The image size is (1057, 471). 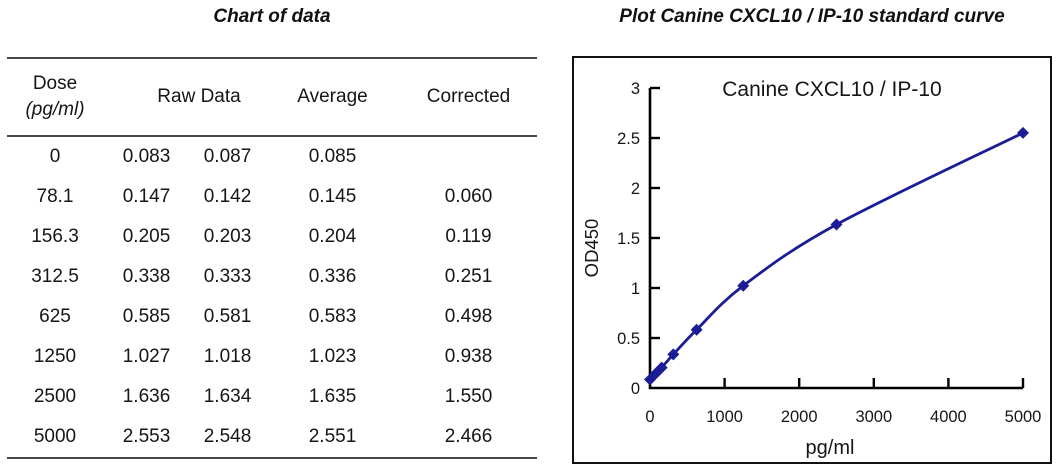 I want to click on table-row: 312.5 0.338 0.333 0.336 0.251, so click(x=272, y=277).